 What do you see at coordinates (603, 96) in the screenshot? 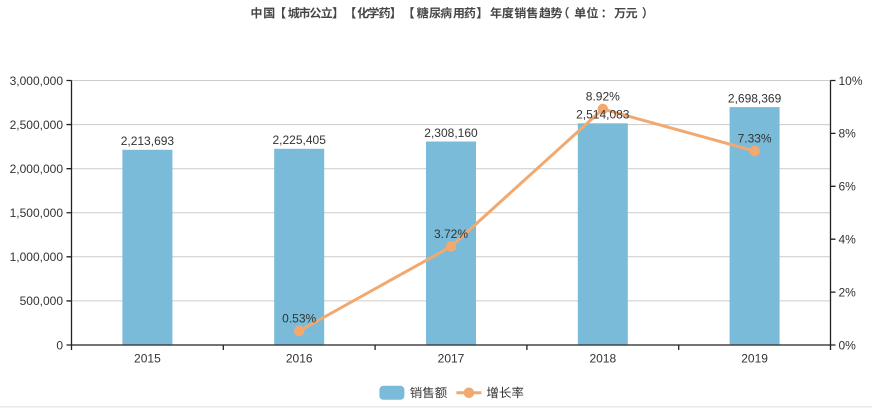
I see `svg-text: 8.92%` at bounding box center [603, 96].